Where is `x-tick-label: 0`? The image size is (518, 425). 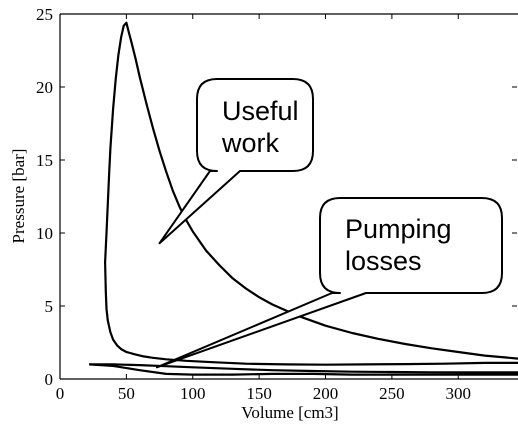
x-tick-label: 0 is located at coordinates (60, 393).